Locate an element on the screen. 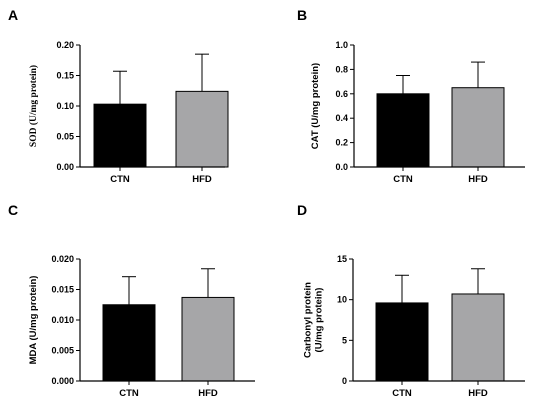 The width and height of the screenshot is (550, 404). y-tick-label: 15 is located at coordinates (342, 259).